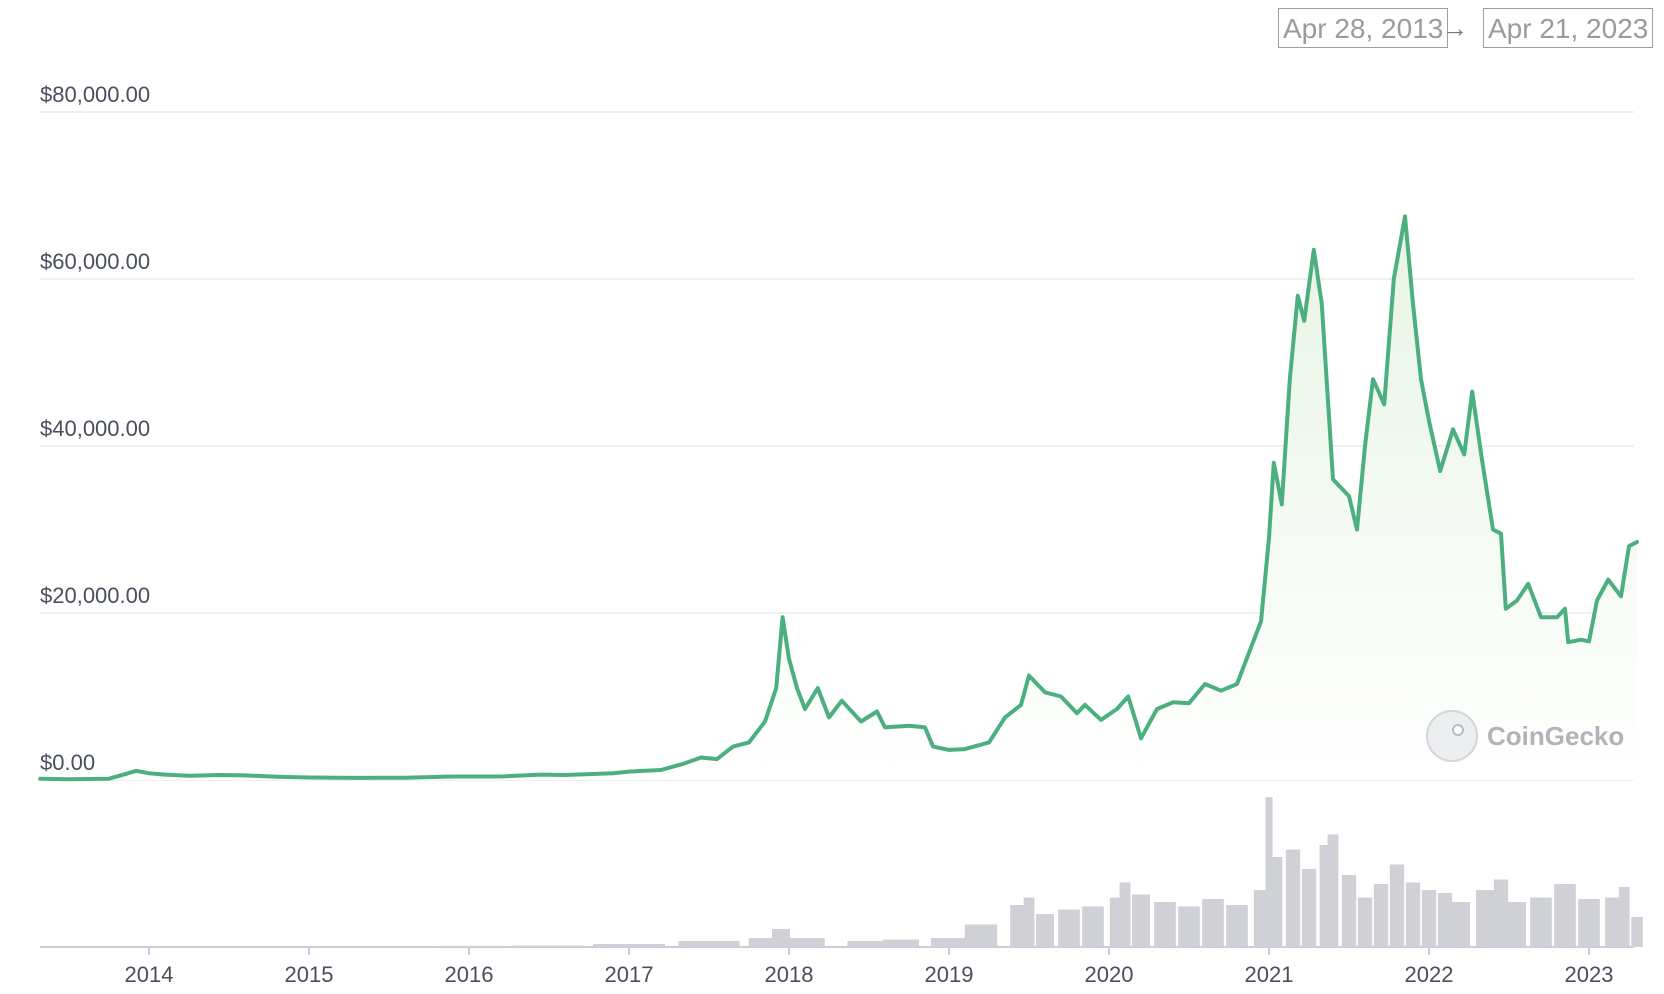 The width and height of the screenshot is (1664, 994). What do you see at coordinates (629, 974) in the screenshot?
I see `x-tick-label: 2017` at bounding box center [629, 974].